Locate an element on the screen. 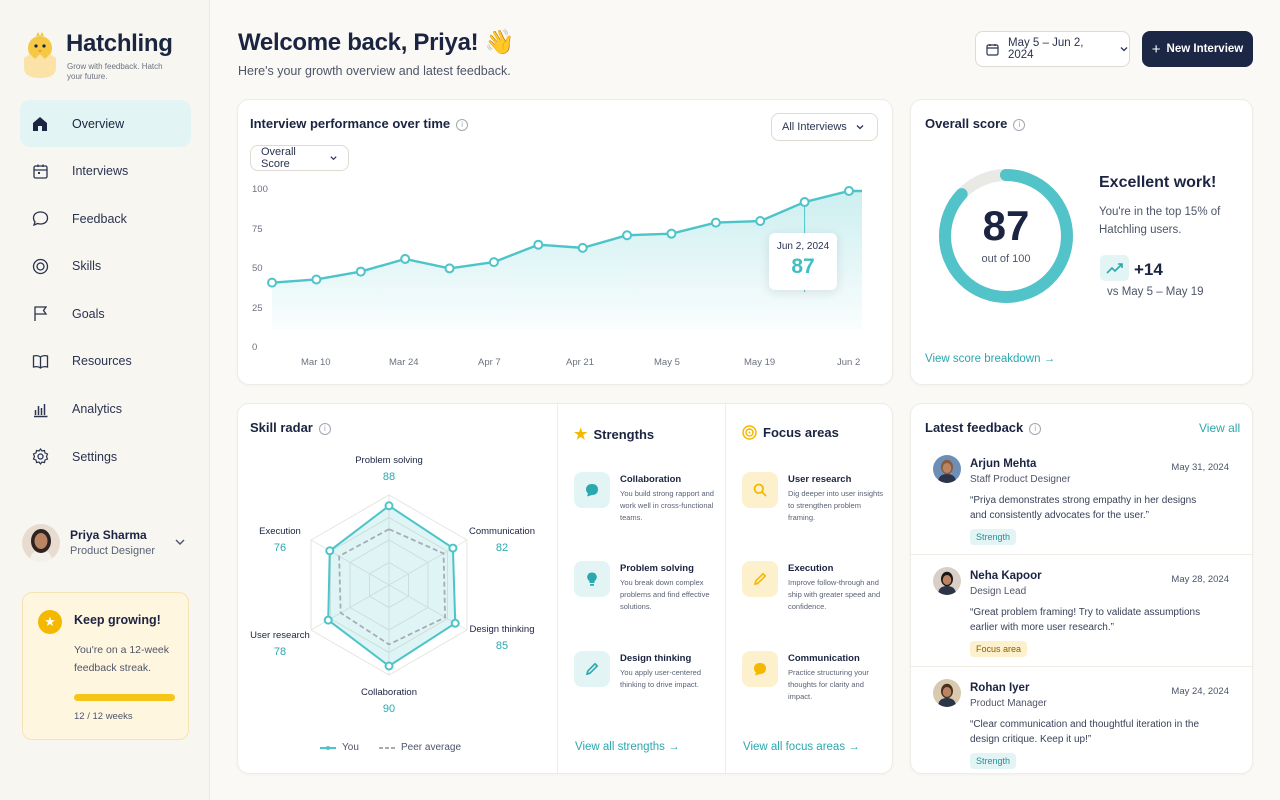 The width and height of the screenshot is (1280, 800). legend-swatch-peer is located at coordinates (387, 747).